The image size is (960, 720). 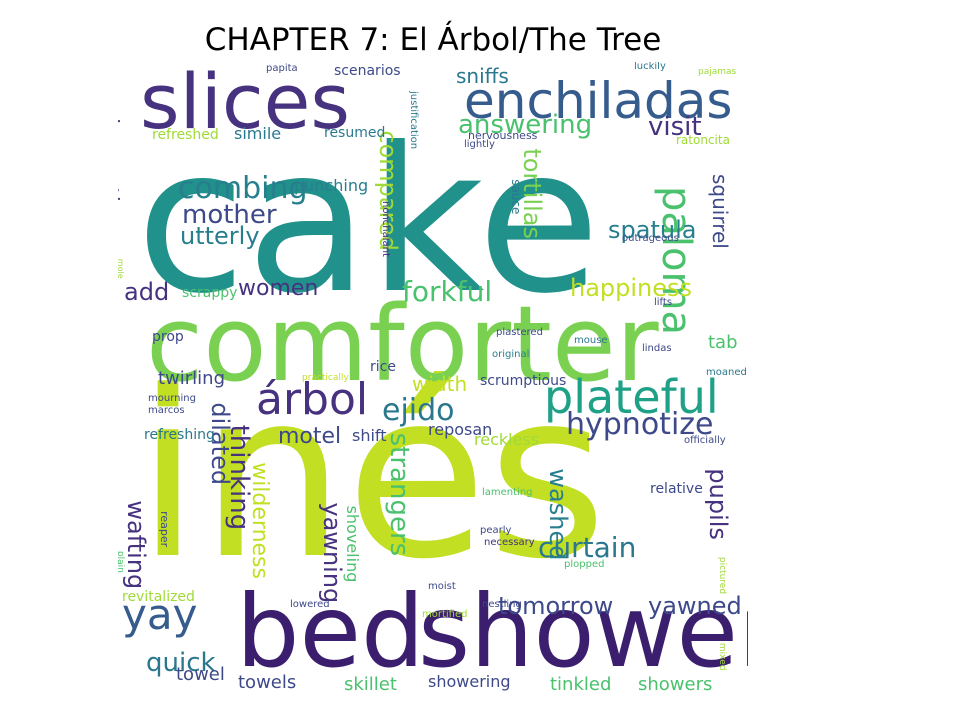 What do you see at coordinates (591, 340) in the screenshot?
I see `cloud-word-mouse: mouse` at bounding box center [591, 340].